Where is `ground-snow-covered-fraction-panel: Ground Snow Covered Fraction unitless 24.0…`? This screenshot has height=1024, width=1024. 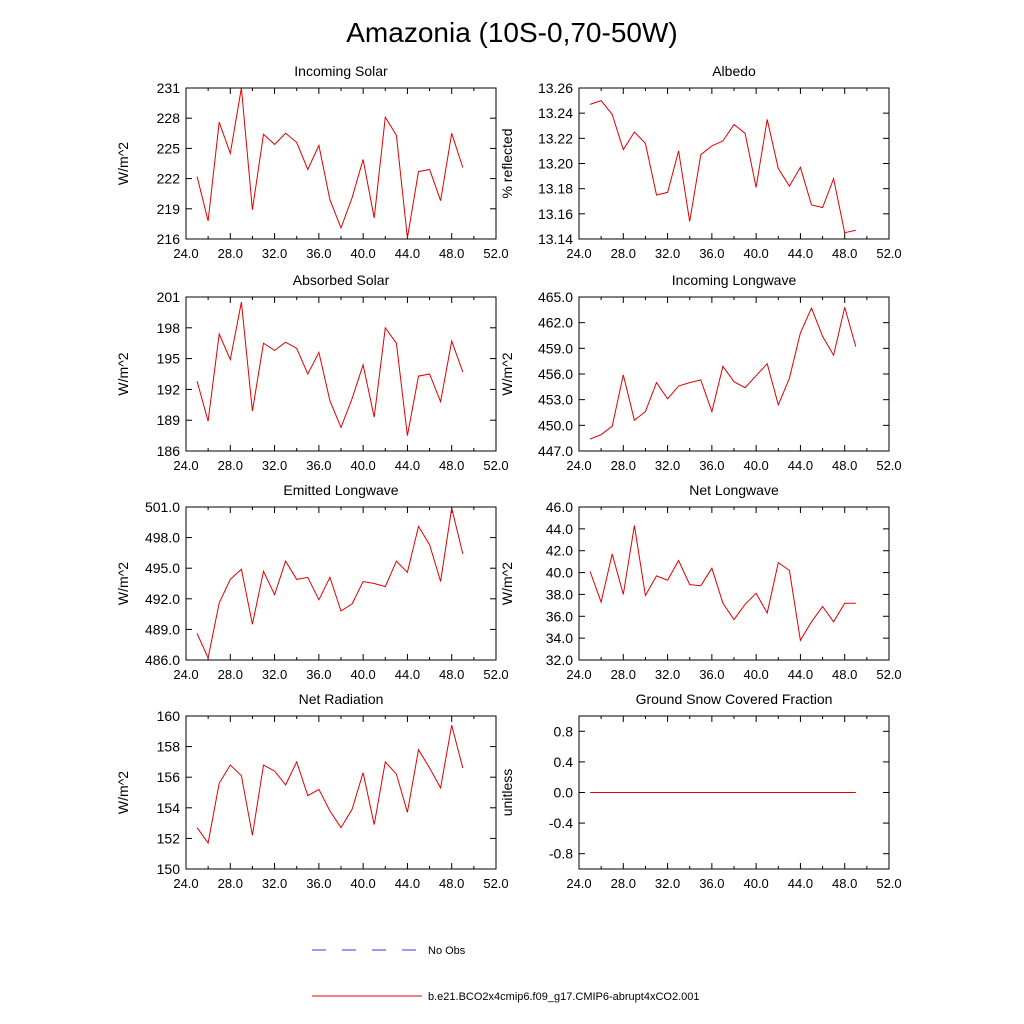 ground-snow-covered-fraction-panel: Ground Snow Covered Fraction unitless 24.0… is located at coordinates (700, 791).